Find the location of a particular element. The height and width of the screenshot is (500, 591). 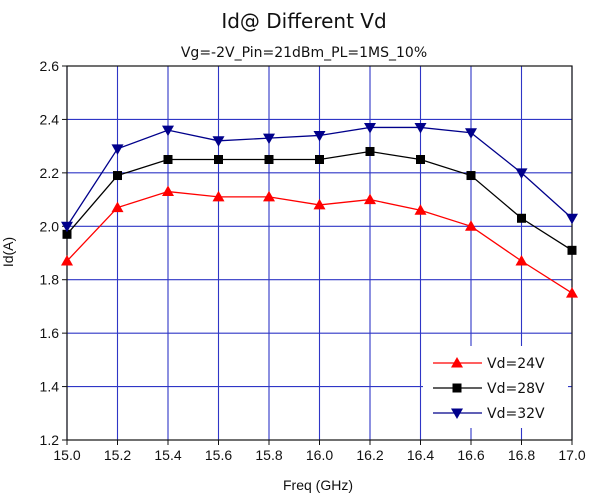

y-tick-label: 2.4 is located at coordinates (50, 119).